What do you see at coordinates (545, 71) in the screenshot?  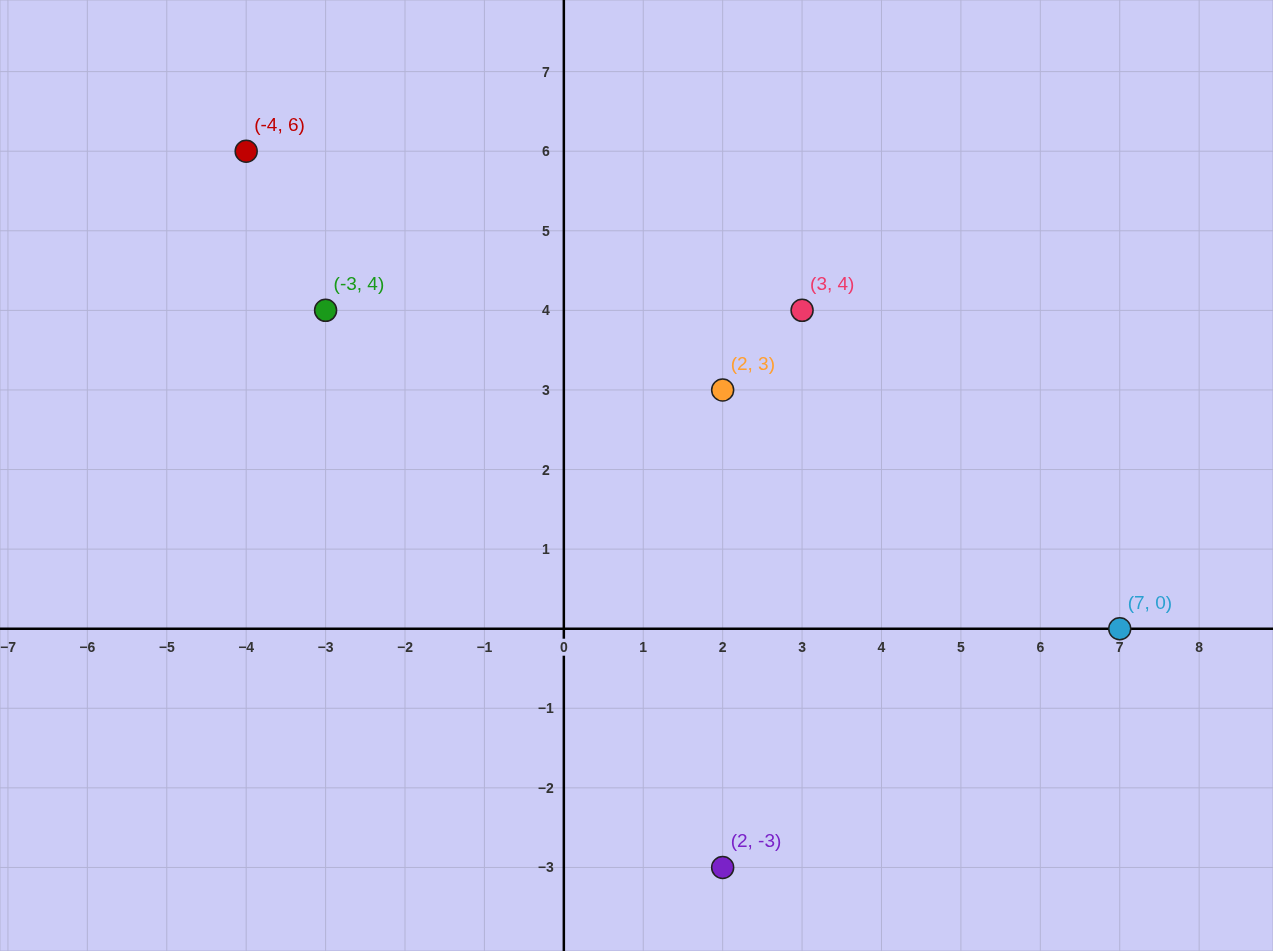 I see `y-tick-label: 7` at bounding box center [545, 71].